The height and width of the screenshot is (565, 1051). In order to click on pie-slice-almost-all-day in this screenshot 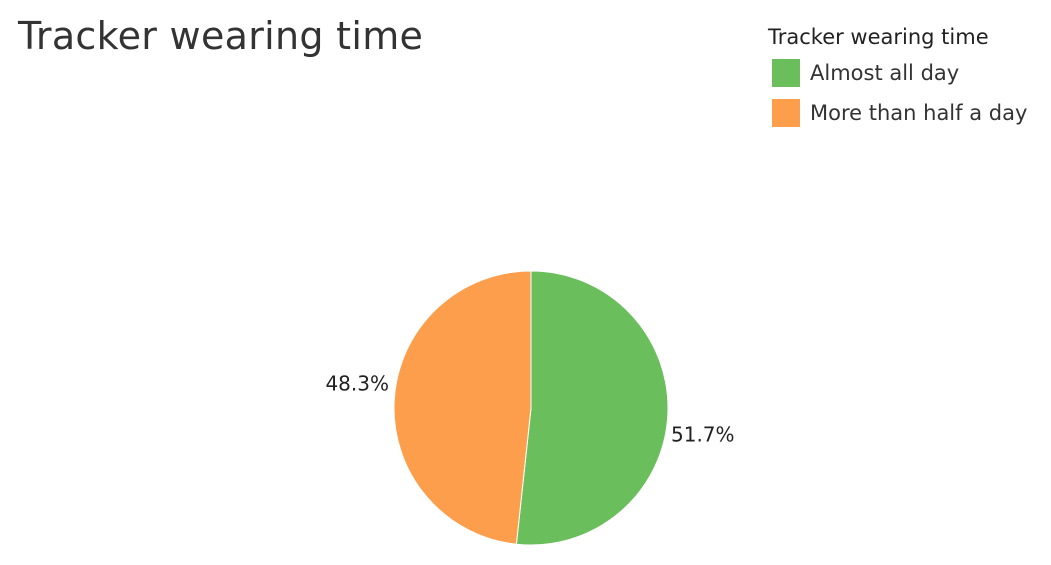, I will do `click(592, 408)`.